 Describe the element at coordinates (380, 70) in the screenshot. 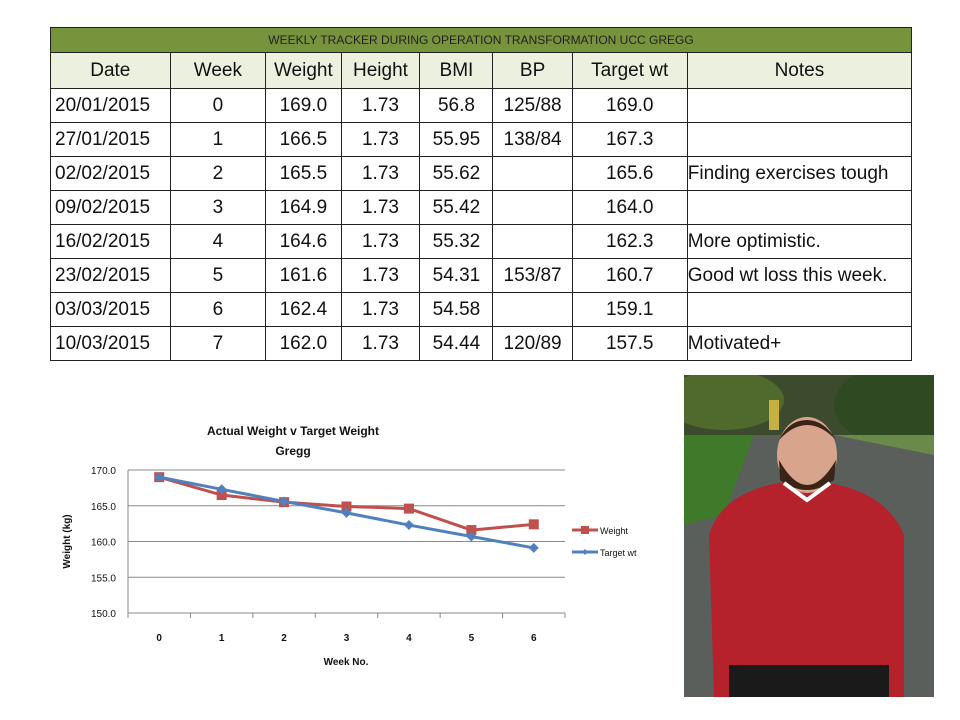

I see `column-header: Height` at that location.